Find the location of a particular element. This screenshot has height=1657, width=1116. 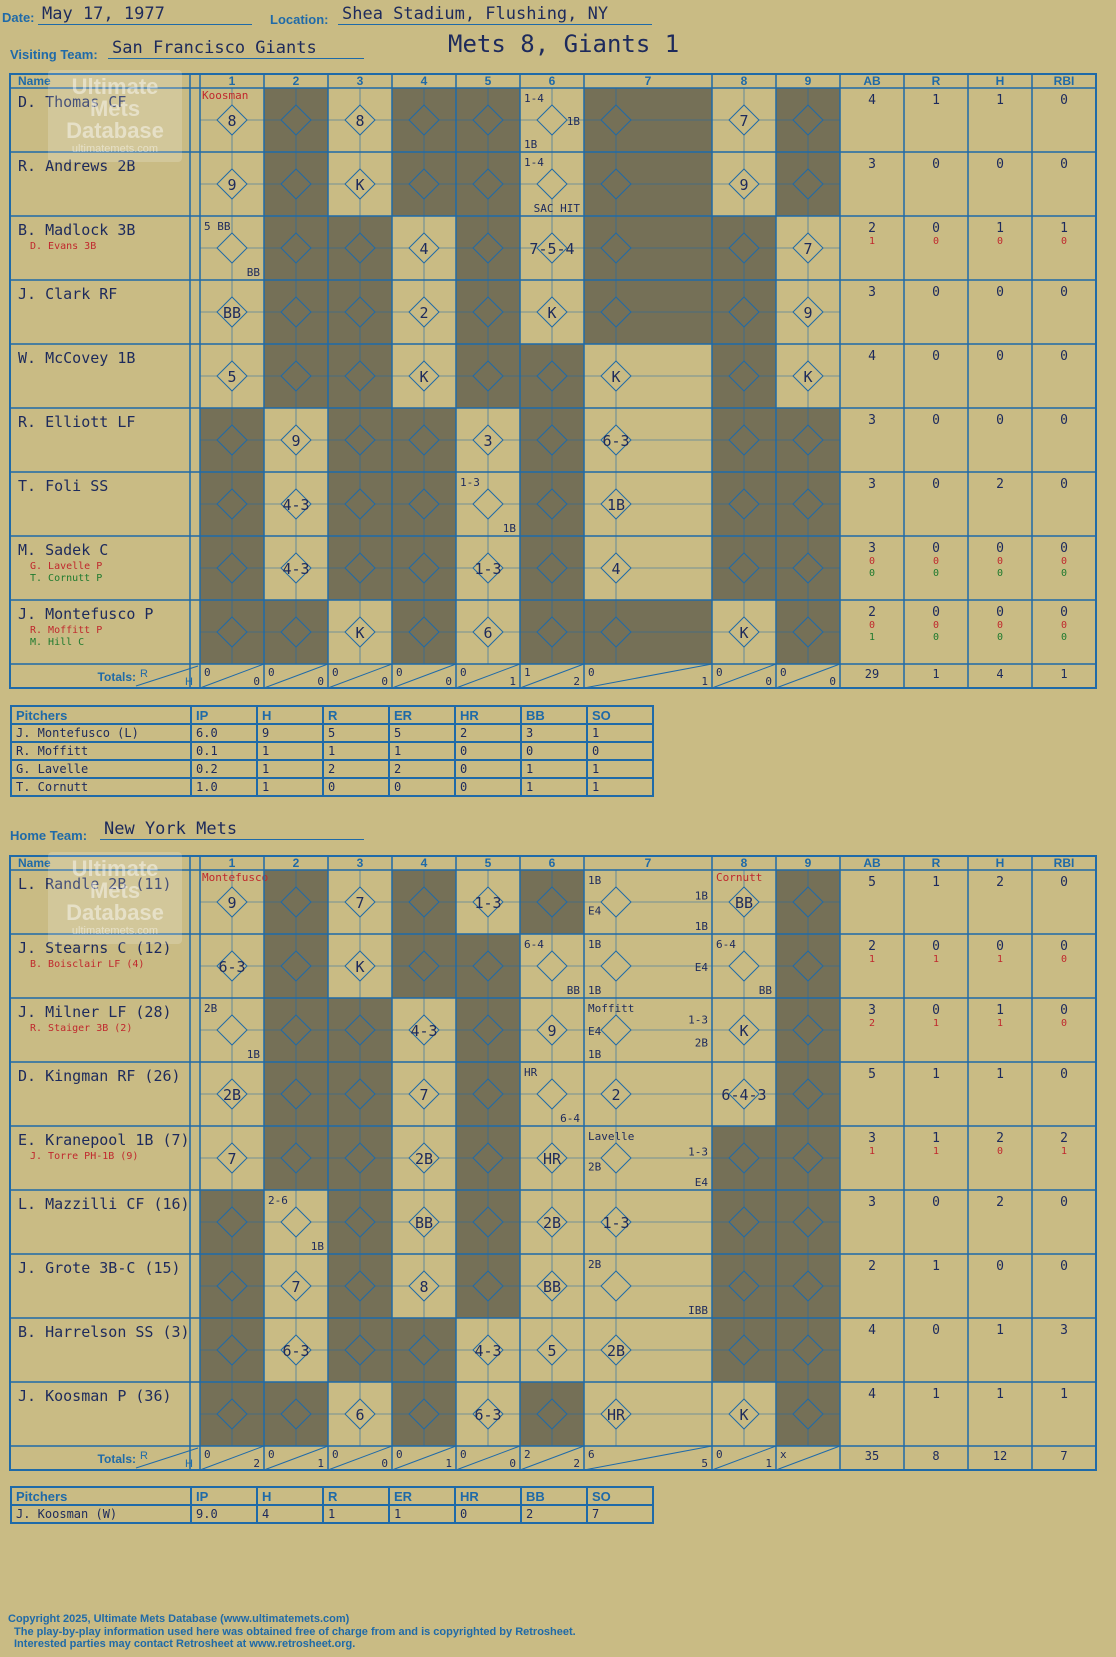

runs-legend: R is located at coordinates (144, 1456).